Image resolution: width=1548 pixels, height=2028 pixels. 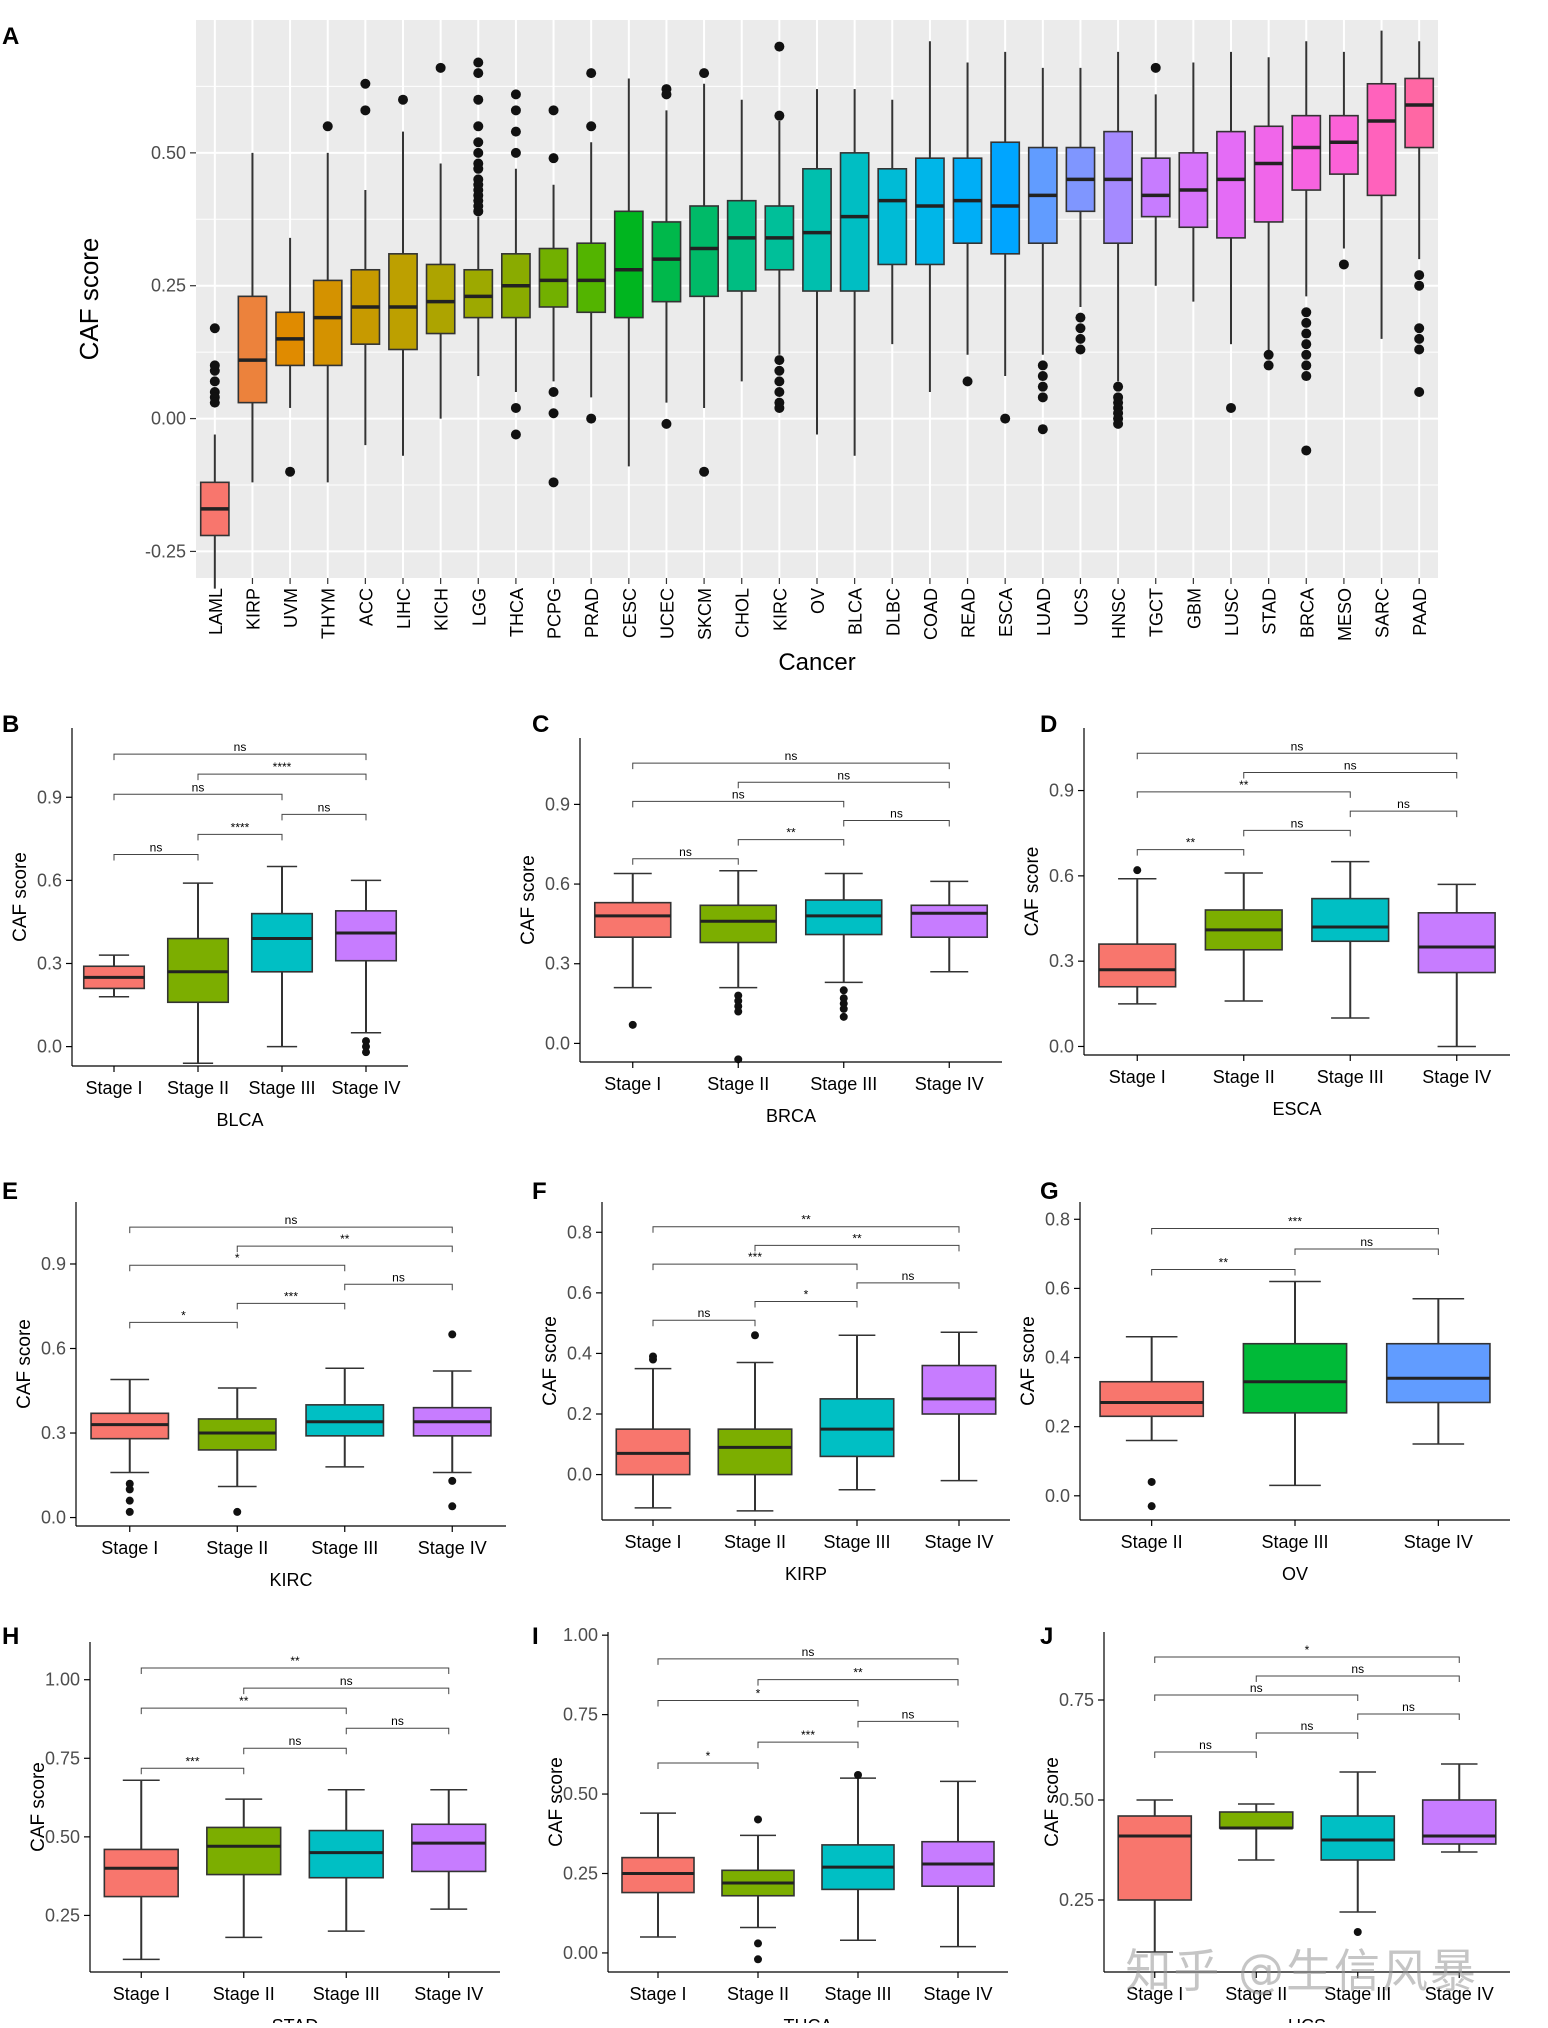 What do you see at coordinates (1232, 612) in the screenshot?
I see `x-tick-label: LUSC` at bounding box center [1232, 612].